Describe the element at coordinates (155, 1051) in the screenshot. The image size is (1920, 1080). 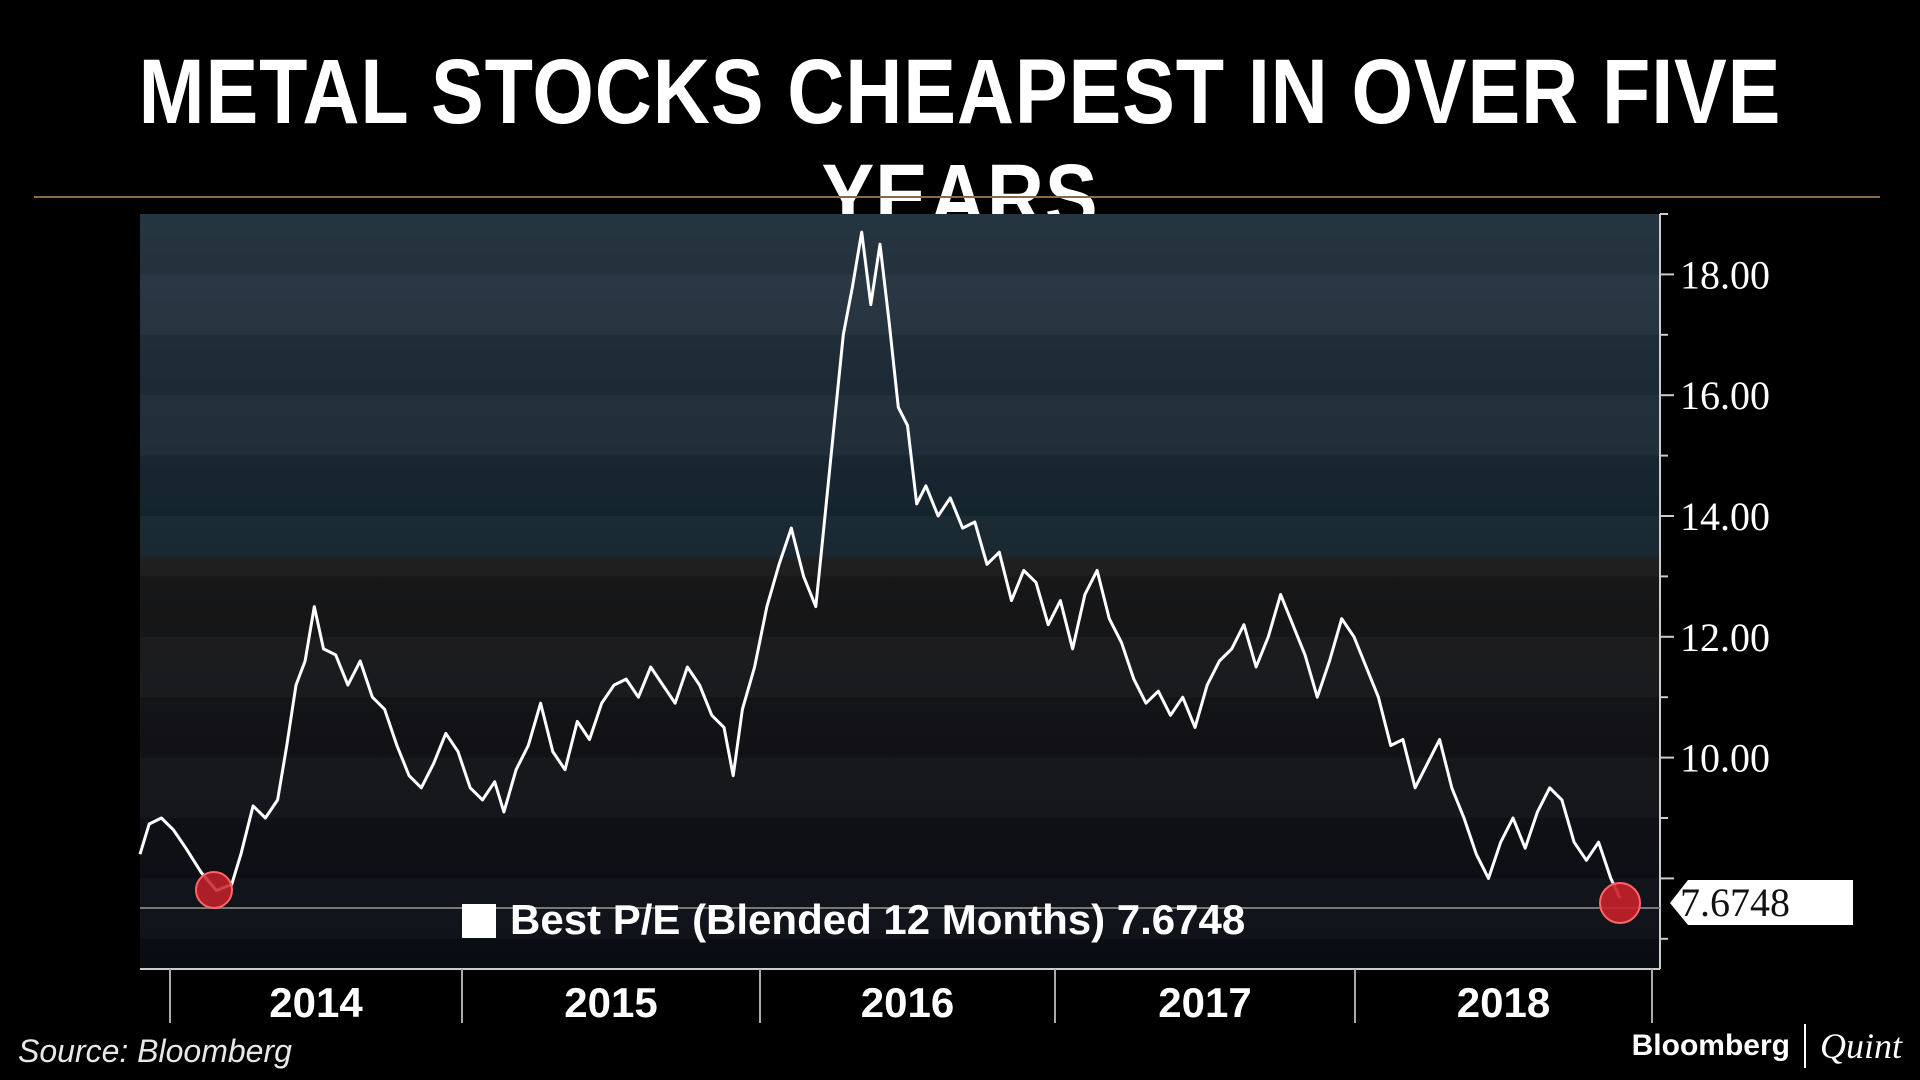
I see `source-note: Source: Bloomberg` at that location.